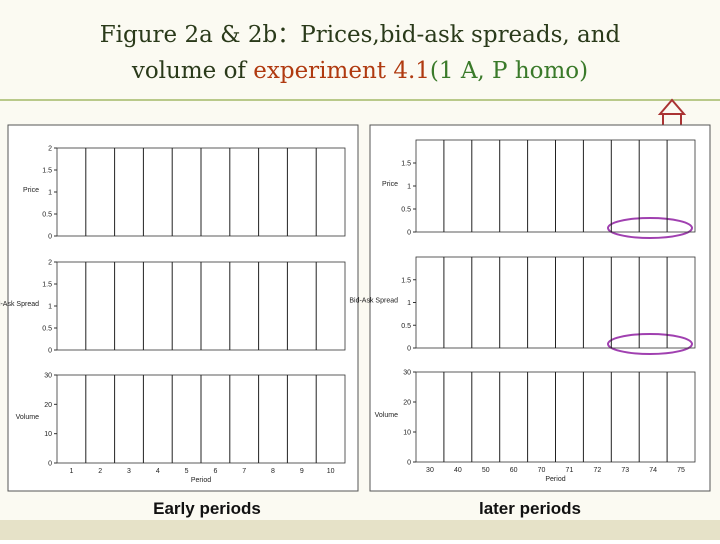 The image size is (720, 544). Describe the element at coordinates (509, 71) in the screenshot. I see `title-suffix: (1 A, P homo)` at that location.